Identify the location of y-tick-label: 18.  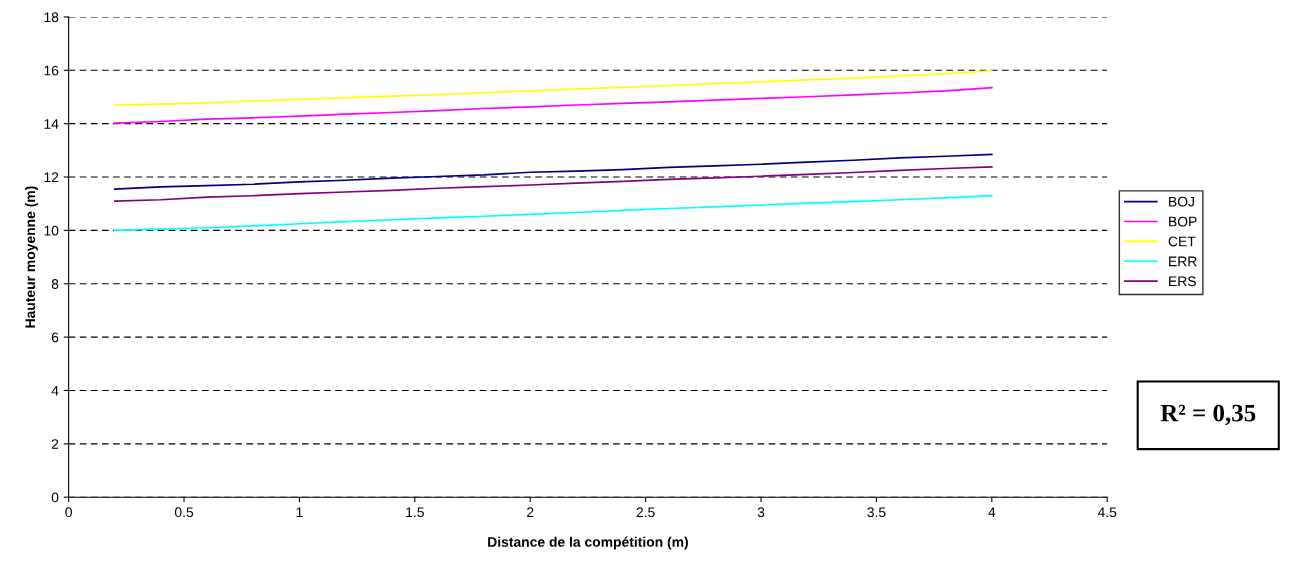
(51, 17).